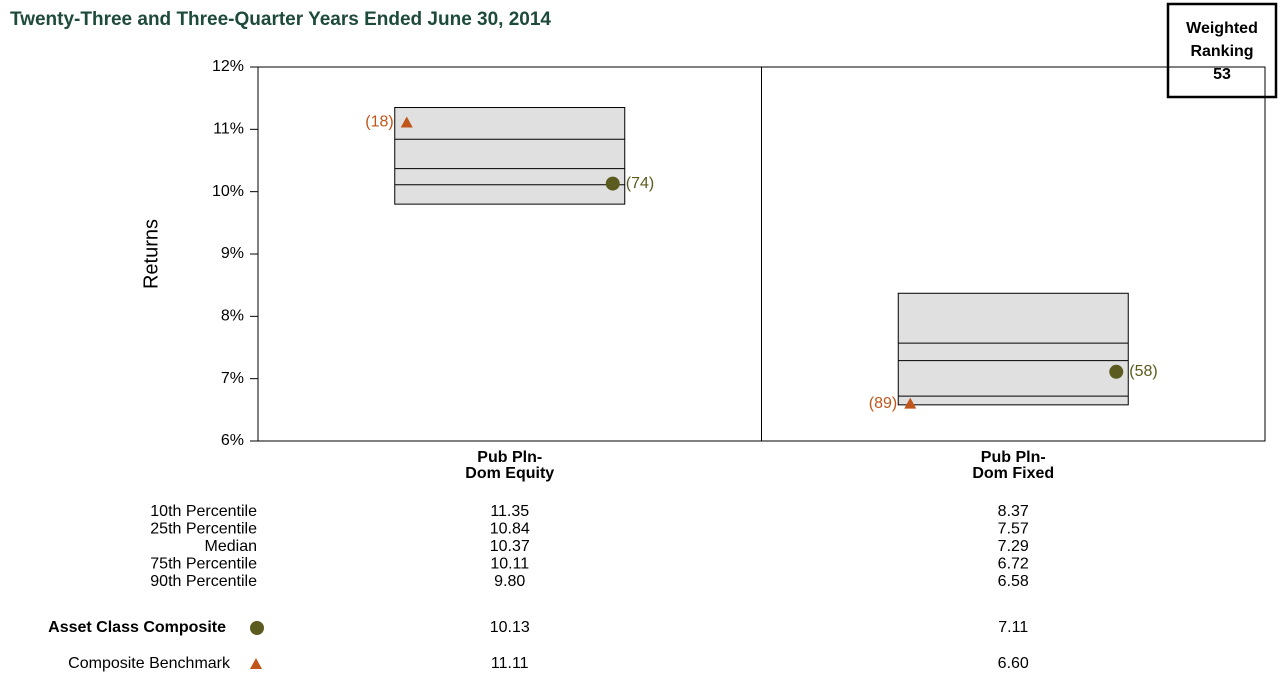 This screenshot has width=1283, height=677. What do you see at coordinates (510, 546) in the screenshot?
I see `table-value: 10.37` at bounding box center [510, 546].